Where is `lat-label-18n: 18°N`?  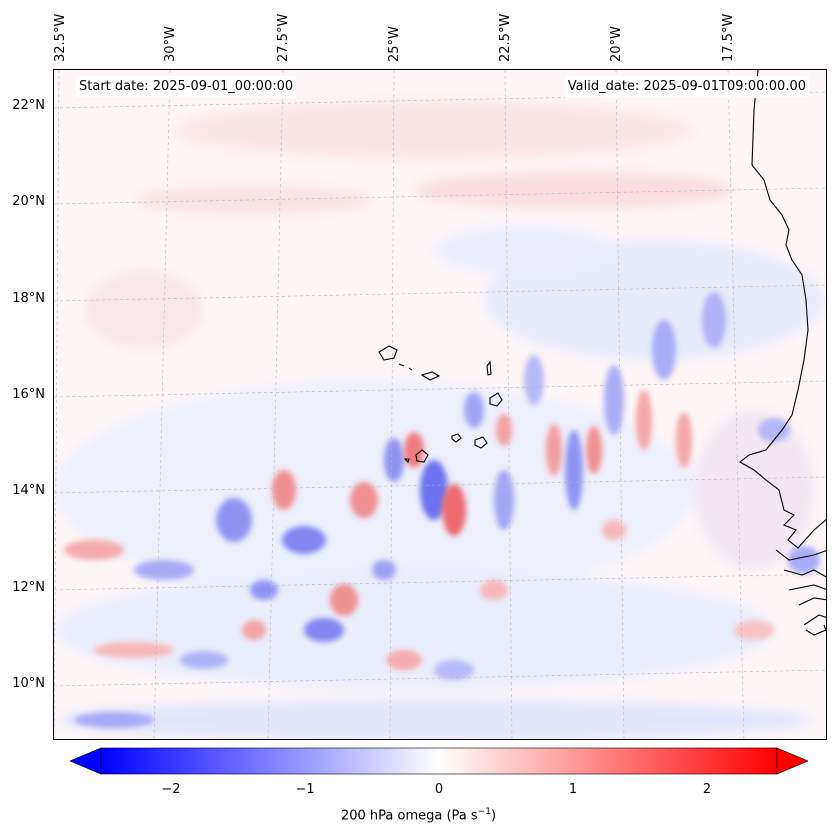 lat-label-18n: 18°N is located at coordinates (28, 298).